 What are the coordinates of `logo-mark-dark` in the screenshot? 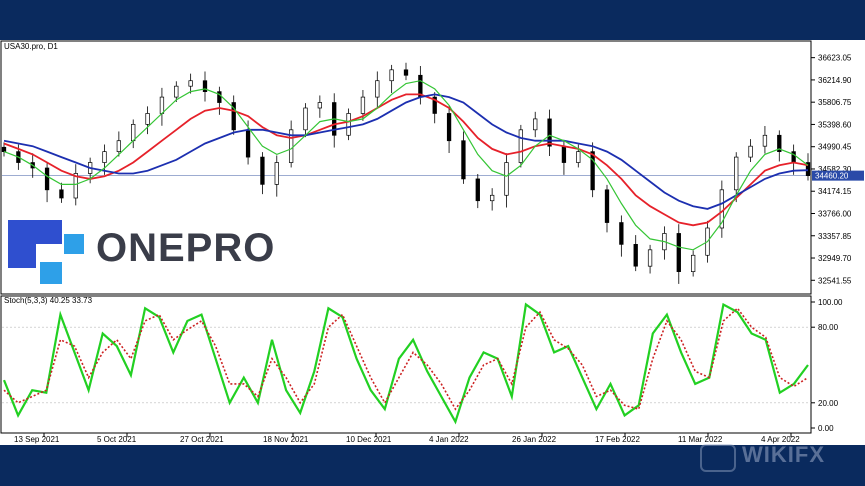 It's located at (35, 244).